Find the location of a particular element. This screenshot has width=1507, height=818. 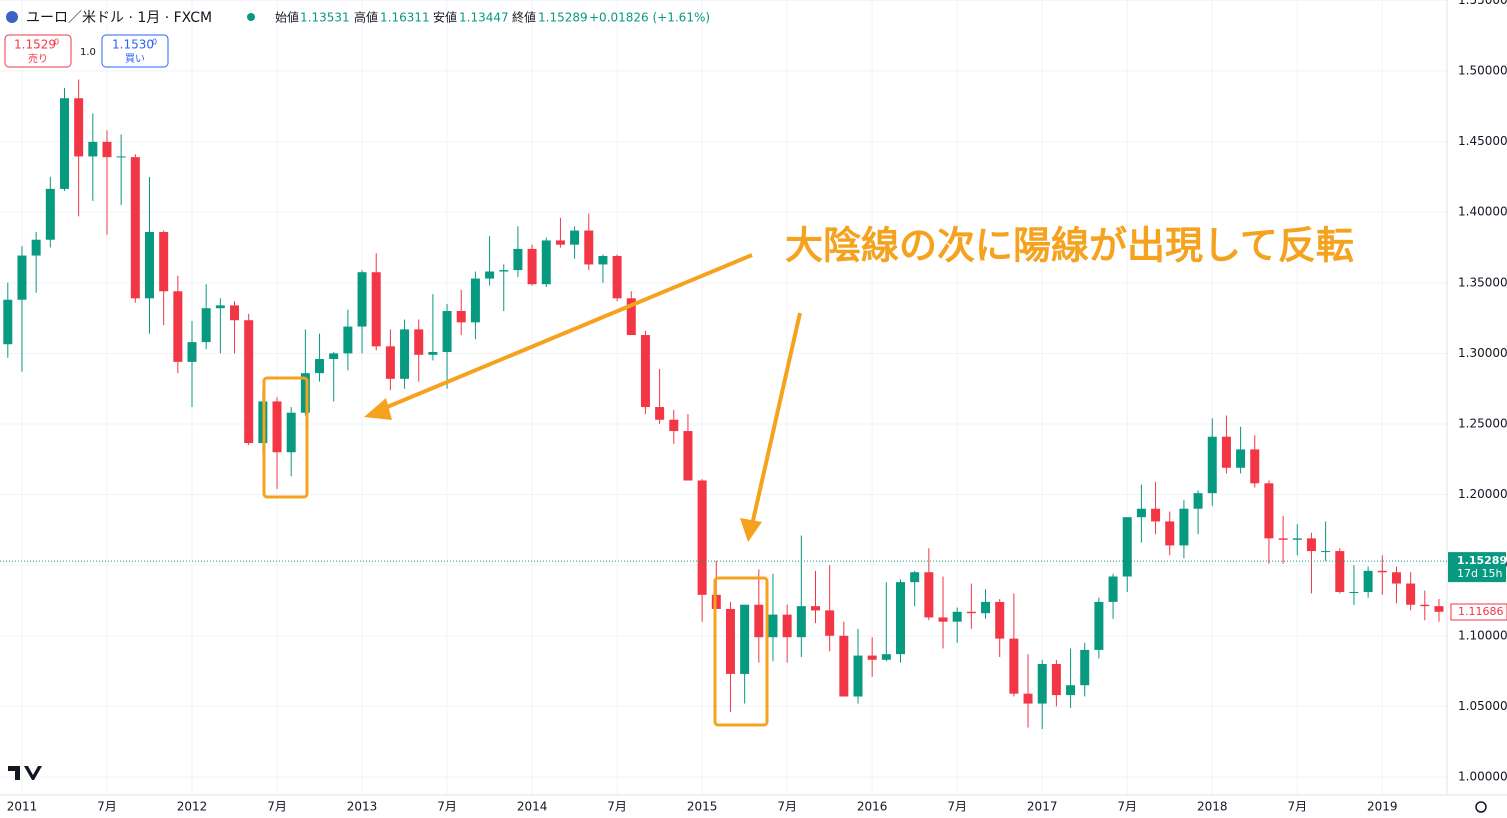

symbol-icon is located at coordinates (12, 17).